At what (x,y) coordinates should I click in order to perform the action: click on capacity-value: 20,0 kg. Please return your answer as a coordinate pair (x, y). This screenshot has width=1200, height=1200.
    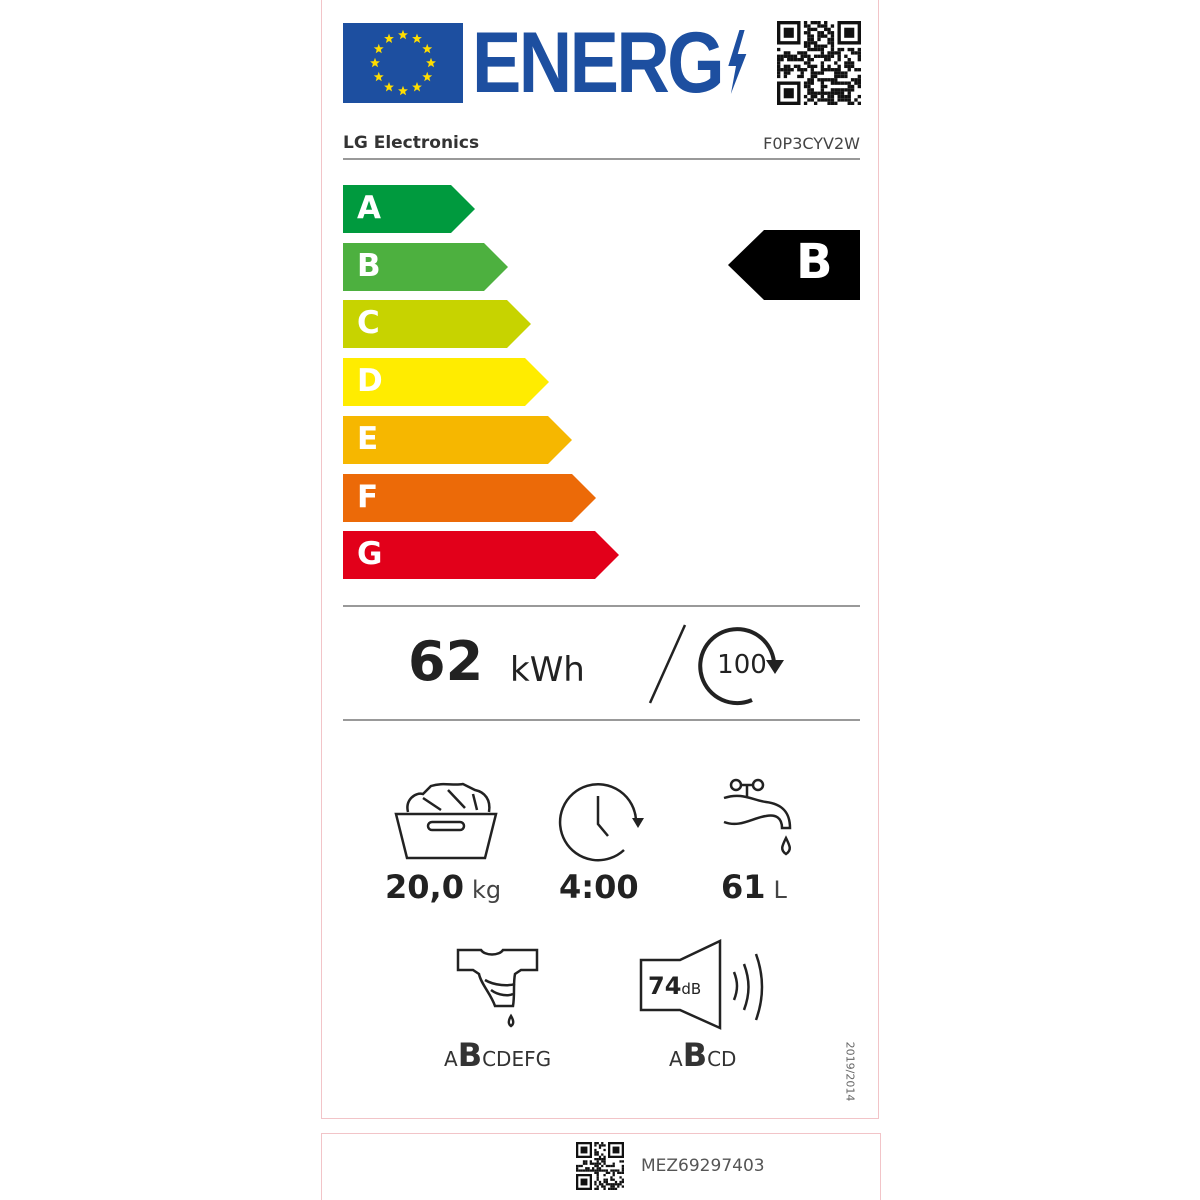
    Looking at the image, I should click on (443, 887).